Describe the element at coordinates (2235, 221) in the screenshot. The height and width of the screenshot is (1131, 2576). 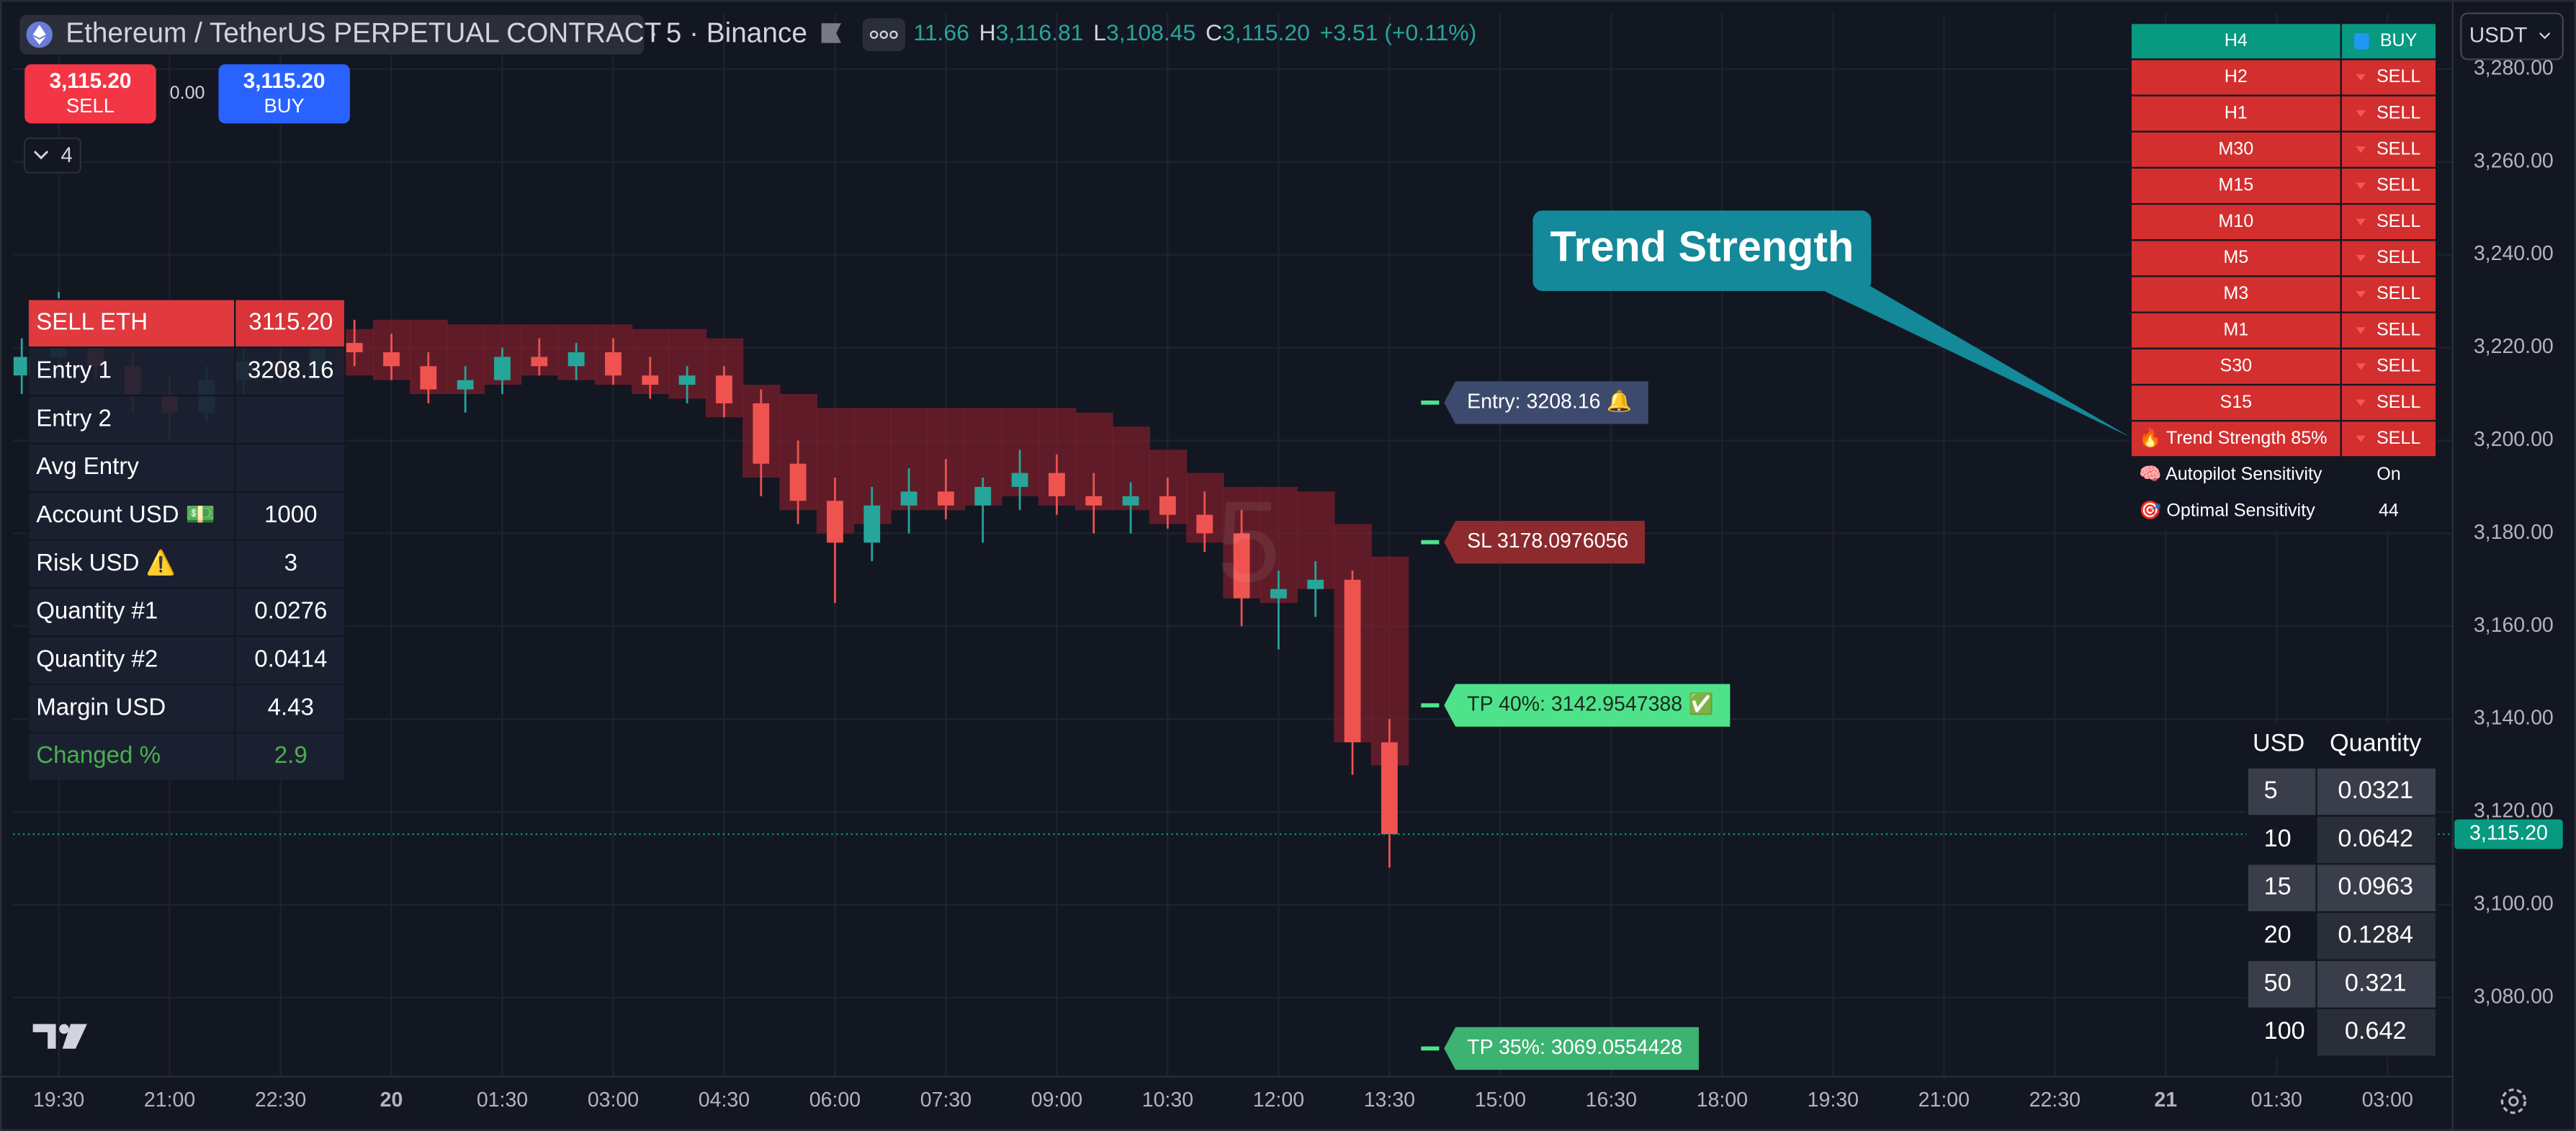
I see `tf-name: M10` at that location.